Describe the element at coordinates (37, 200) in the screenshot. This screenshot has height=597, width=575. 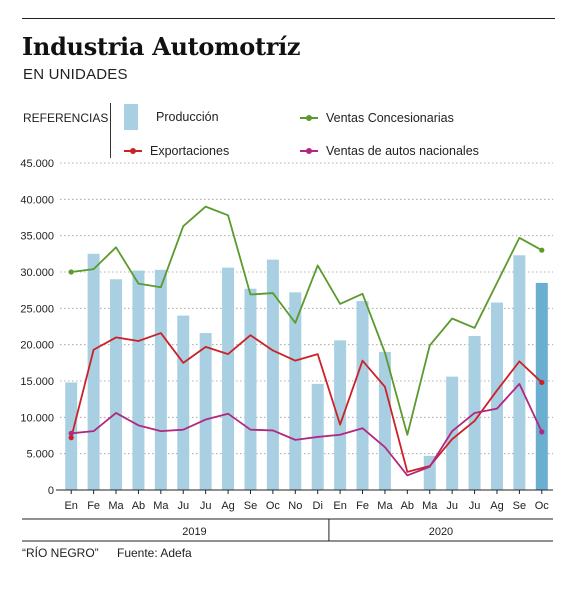
I see `y-tick-label: 40.000` at that location.